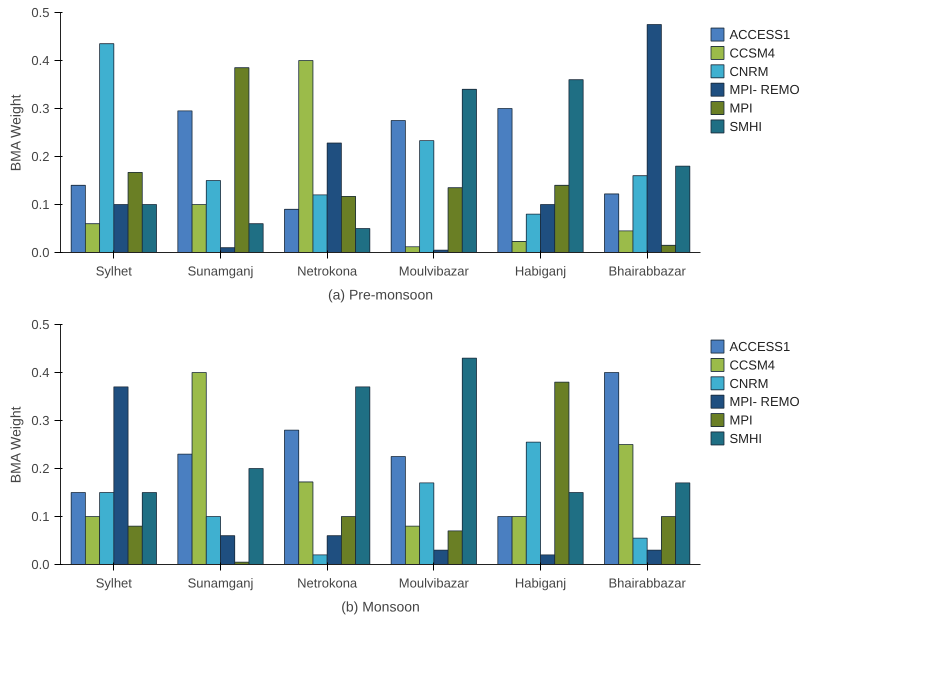  Describe the element at coordinates (381, 294) in the screenshot. I see `x-axis-title: (a) Pre-monsoon` at that location.